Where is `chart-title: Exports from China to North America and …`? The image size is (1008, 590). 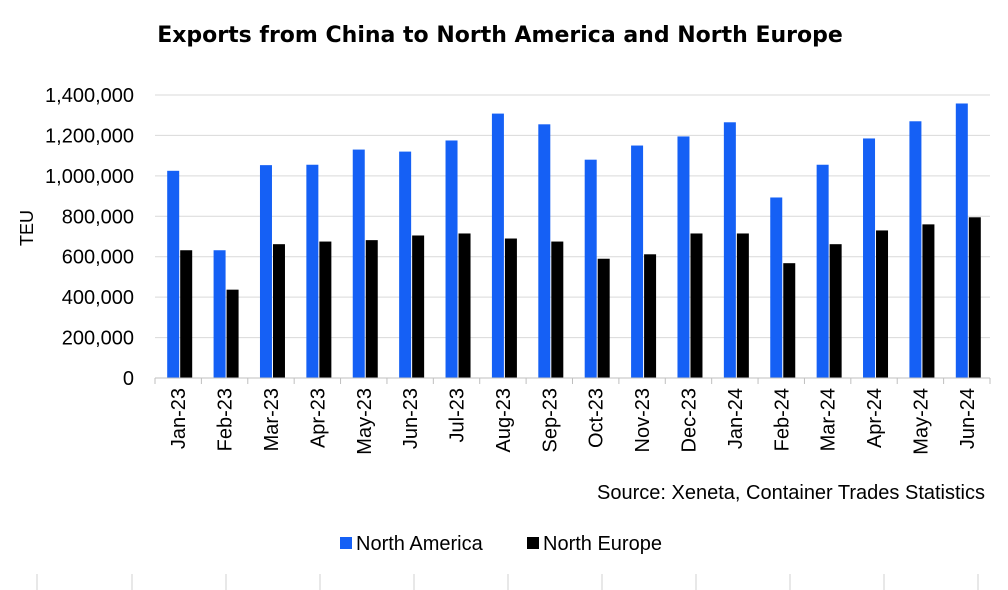 chart-title: Exports from China to North America and … is located at coordinates (500, 35).